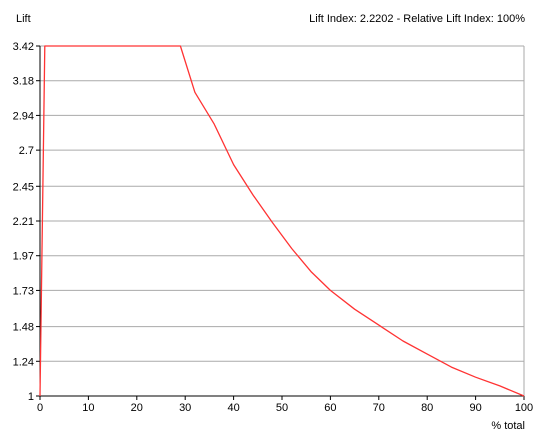  What do you see at coordinates (427, 408) in the screenshot?
I see `x-tick-label: 80` at bounding box center [427, 408].